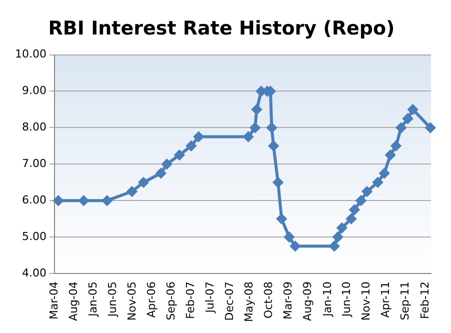 The height and width of the screenshot is (333, 451). What do you see at coordinates (288, 300) in the screenshot?
I see `x-tick-label: Mar-09` at bounding box center [288, 300].